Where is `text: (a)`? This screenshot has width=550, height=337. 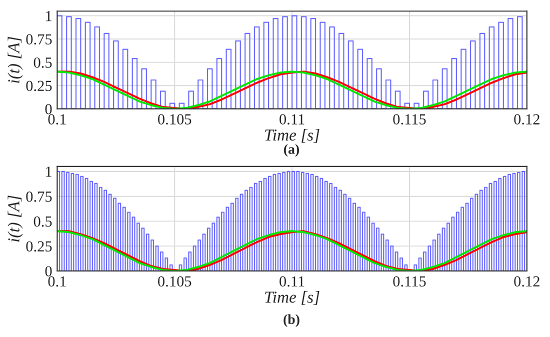
text: (a) is located at coordinates (291, 150).